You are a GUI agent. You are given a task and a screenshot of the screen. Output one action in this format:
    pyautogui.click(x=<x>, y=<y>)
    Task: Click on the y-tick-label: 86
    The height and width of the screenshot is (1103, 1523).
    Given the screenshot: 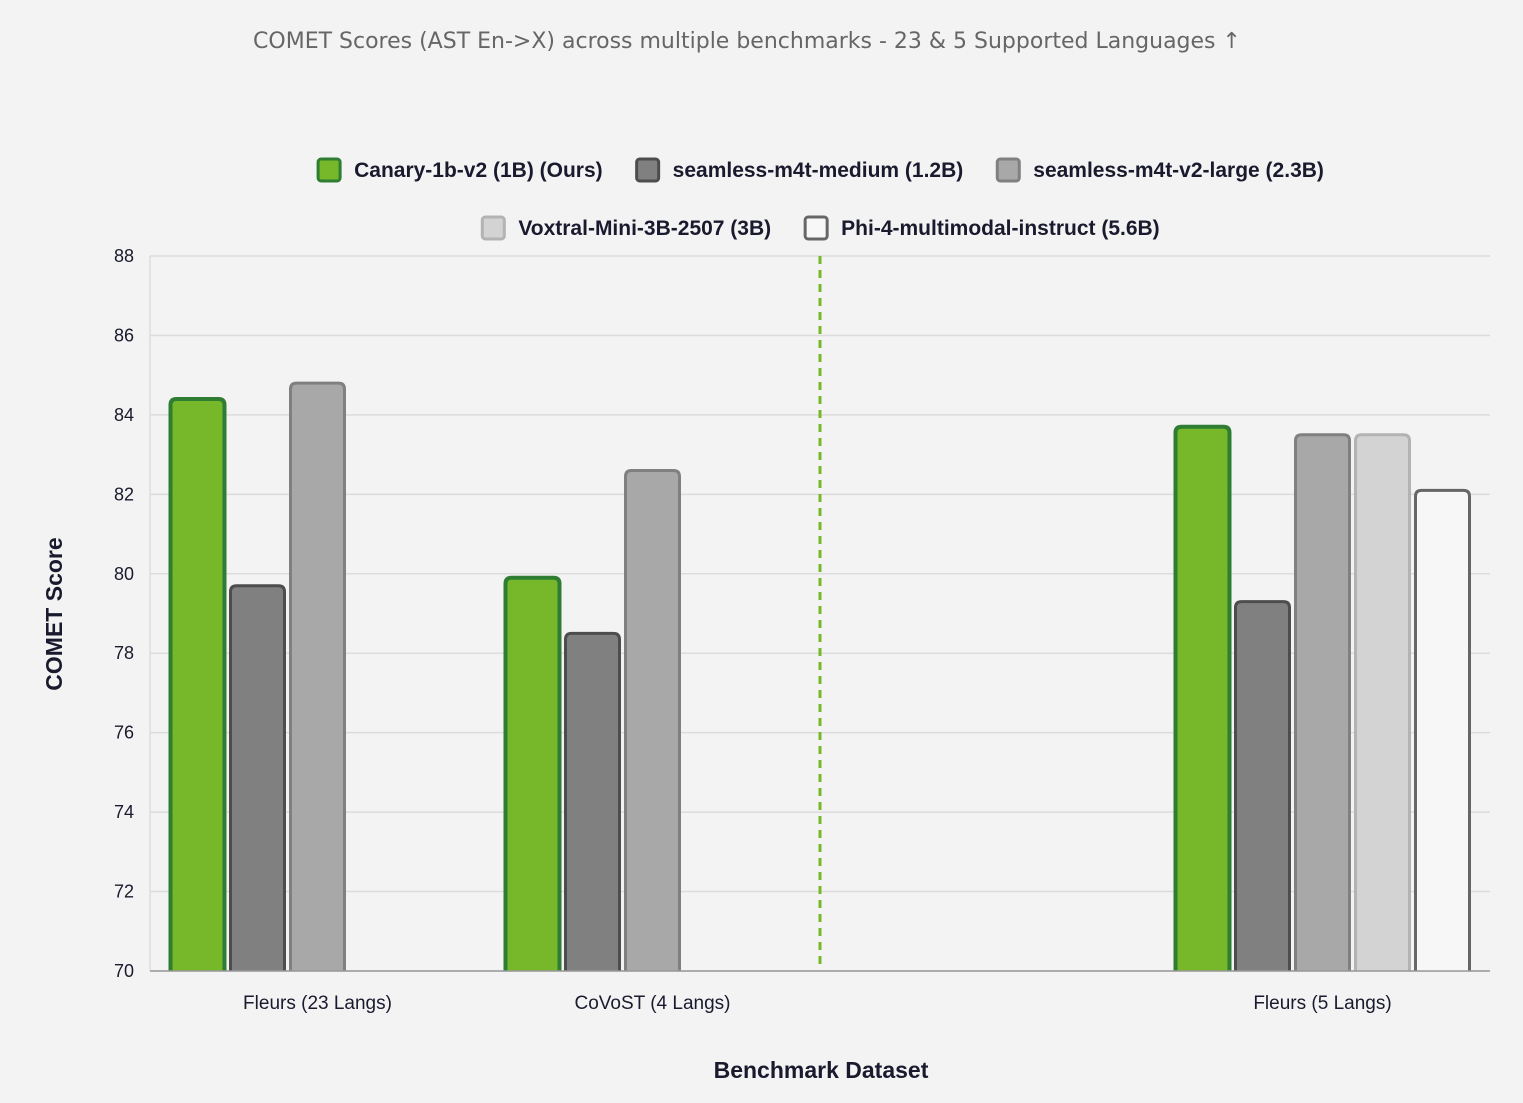 What is the action you would take?
    pyautogui.click(x=124, y=335)
    